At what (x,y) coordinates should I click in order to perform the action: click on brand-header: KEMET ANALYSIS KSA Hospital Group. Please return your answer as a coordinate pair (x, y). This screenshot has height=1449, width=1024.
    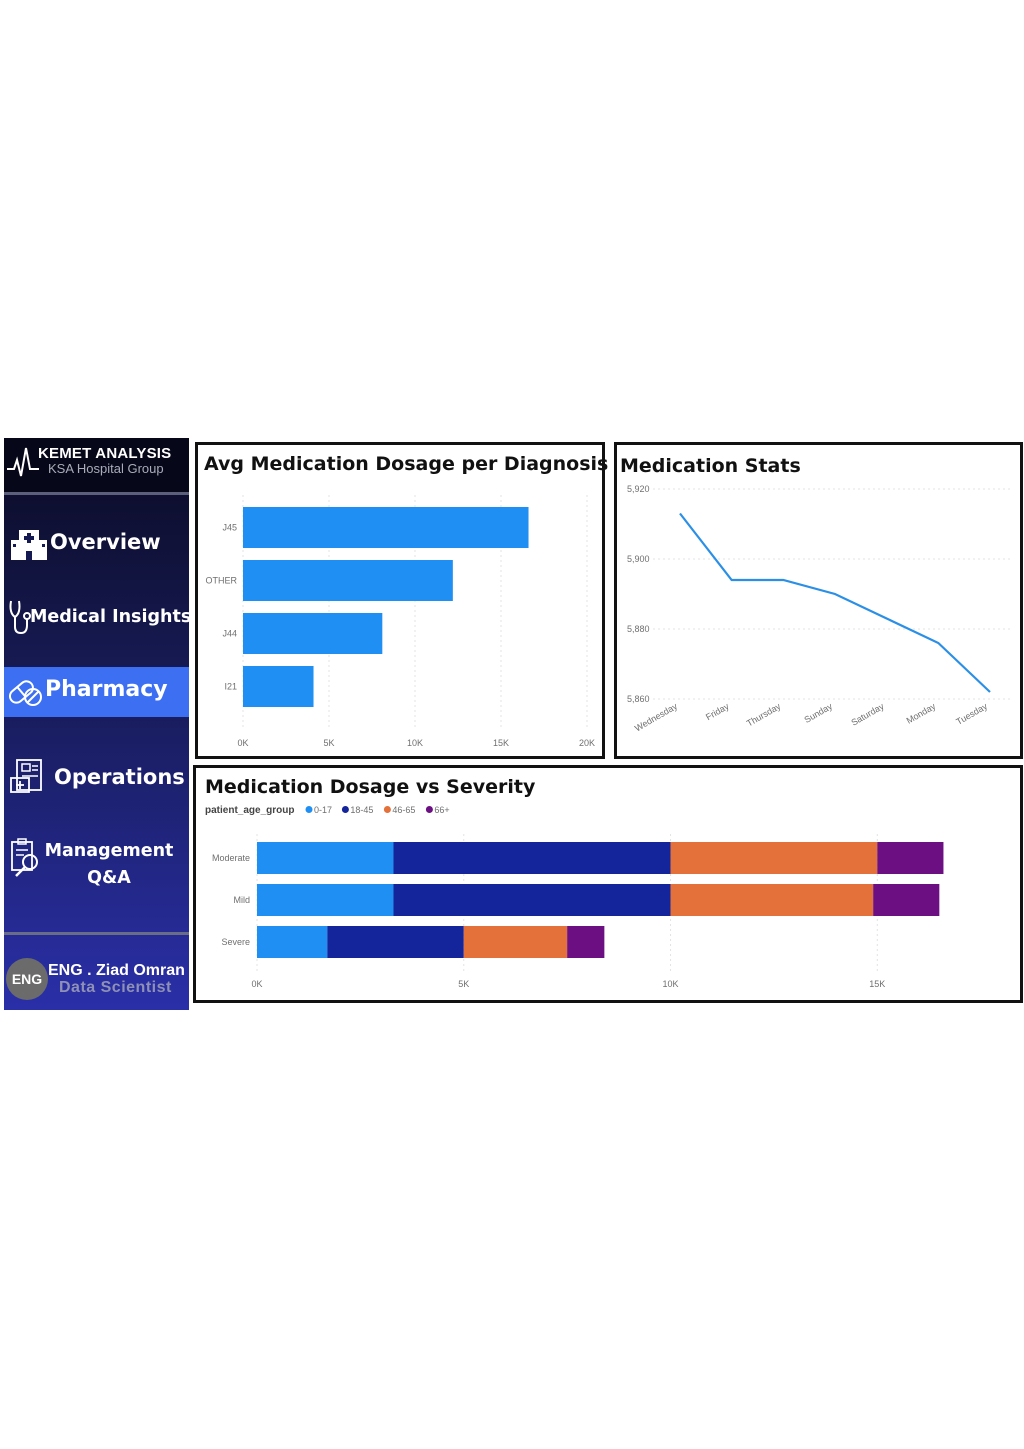
    Looking at the image, I should click on (96, 466).